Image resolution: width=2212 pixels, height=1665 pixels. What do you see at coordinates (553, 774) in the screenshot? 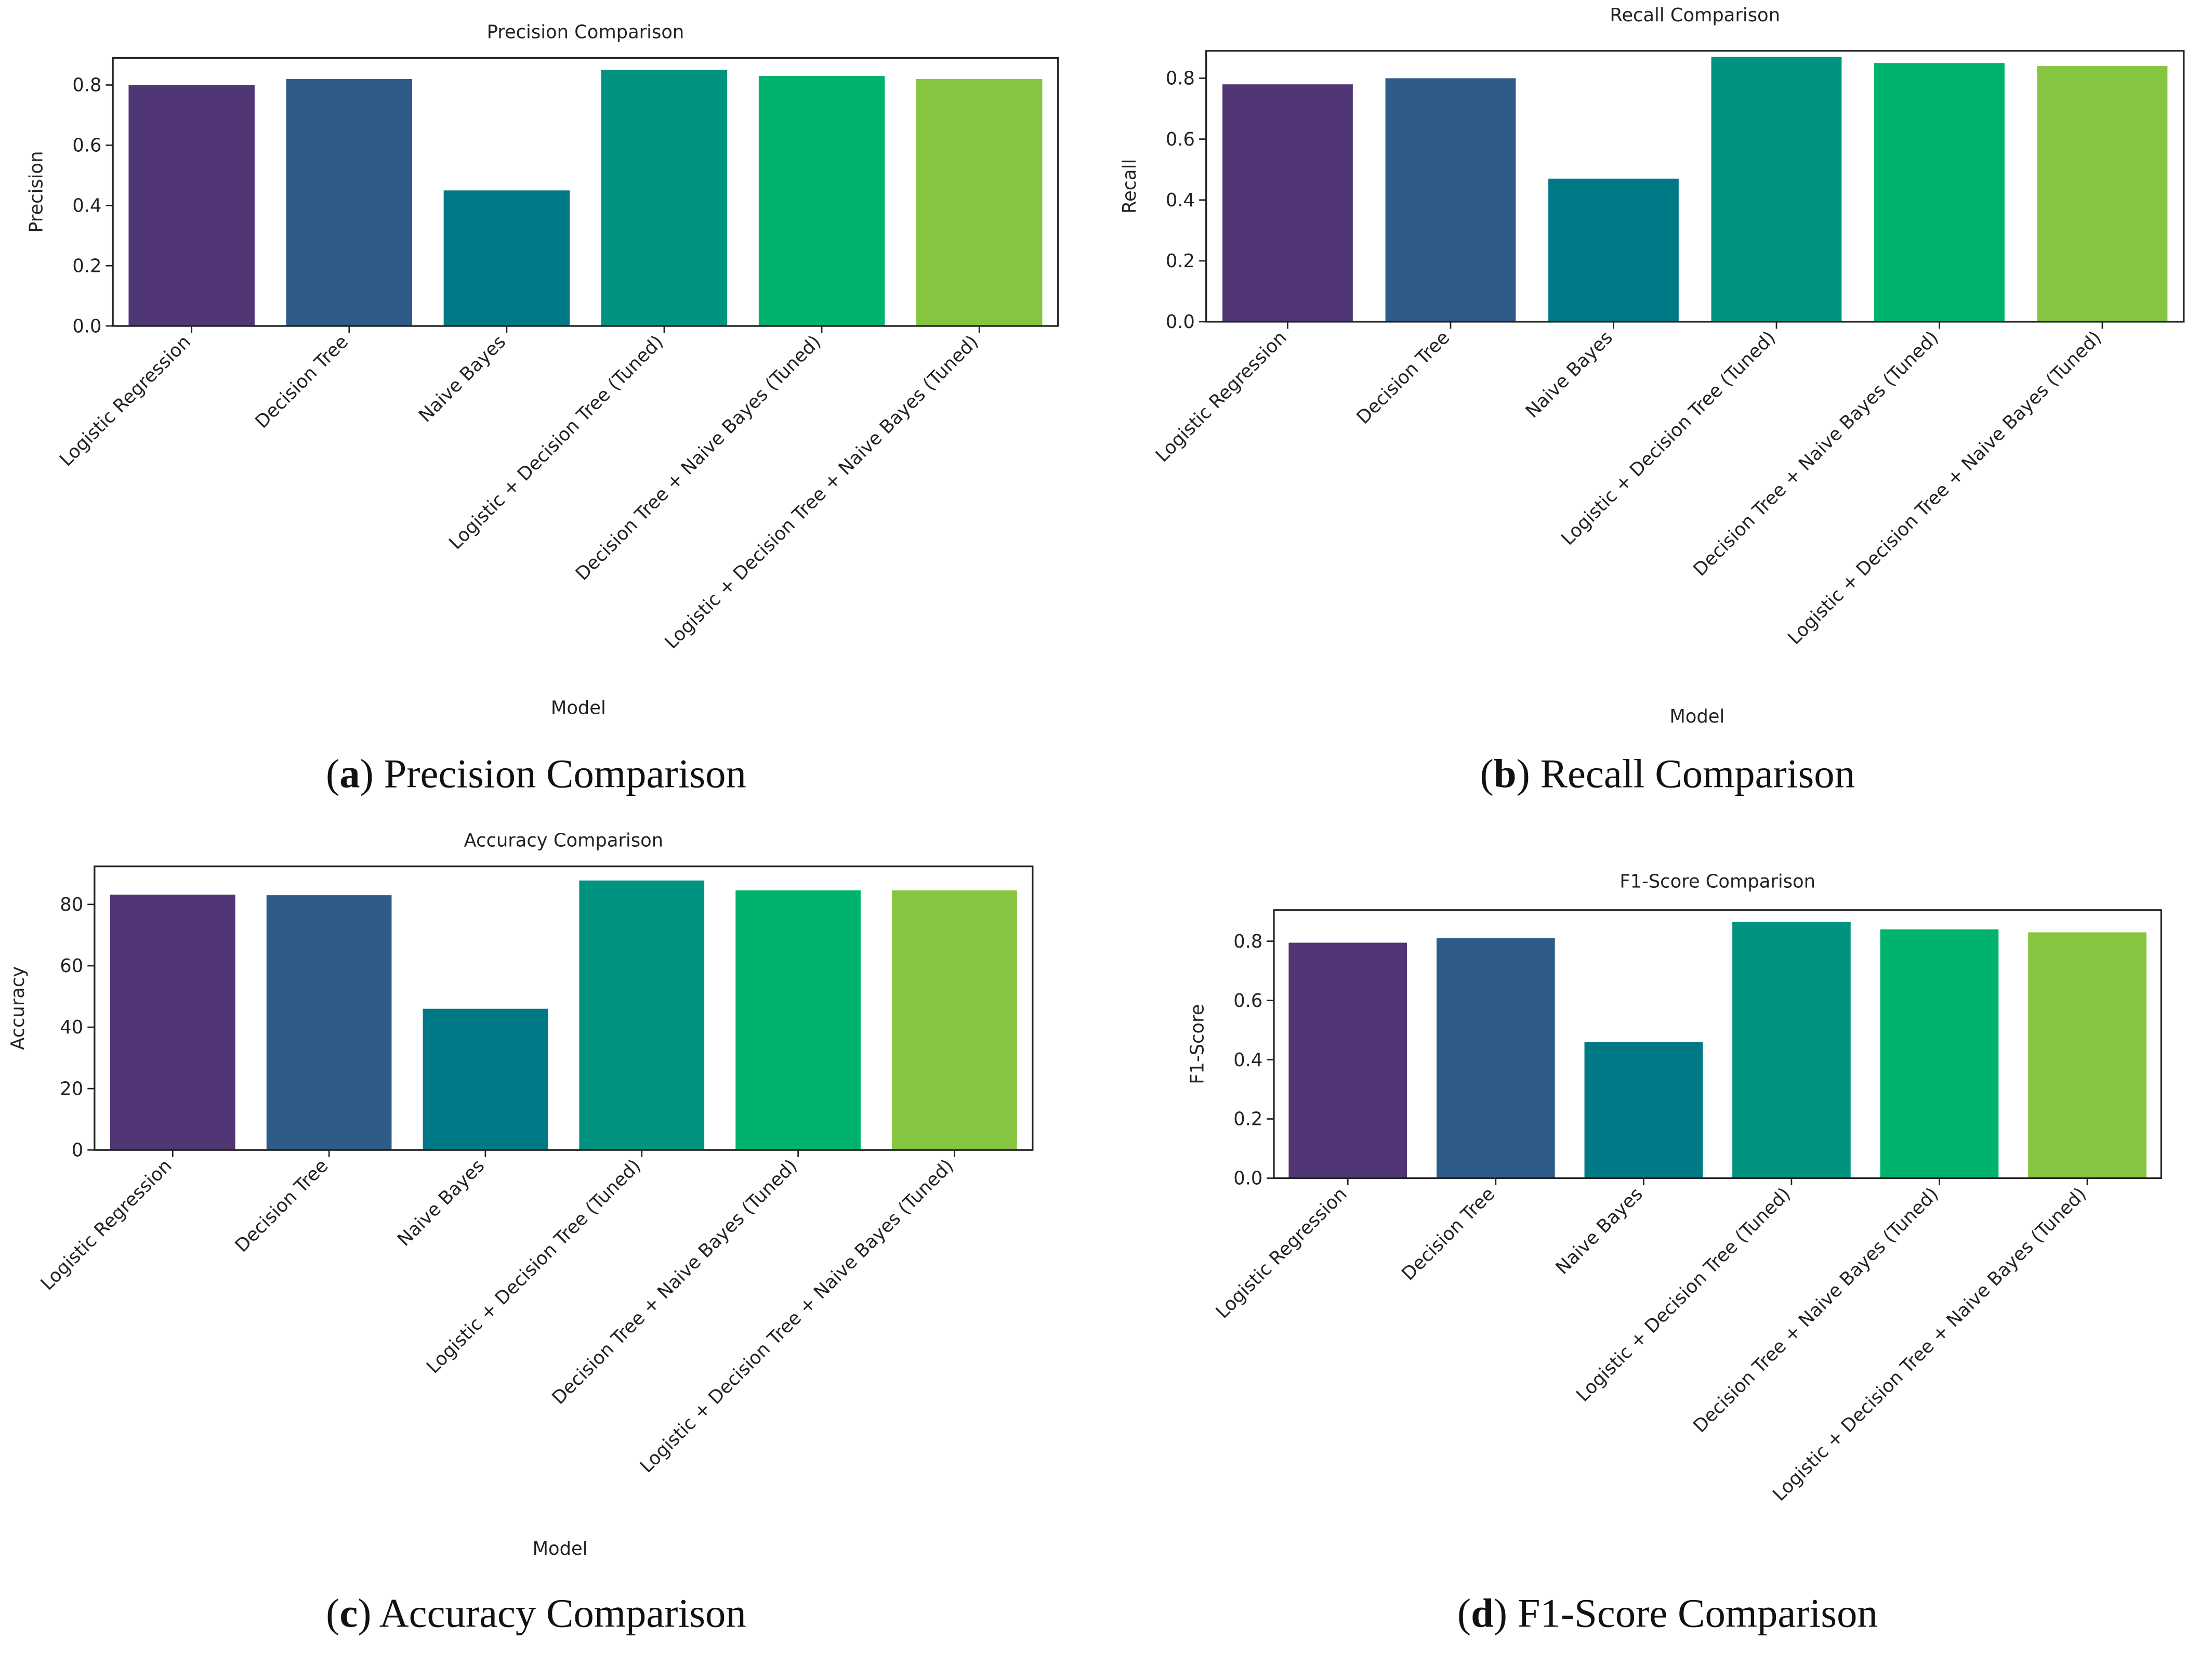
I see `caption-part: ) Precision Comparison` at bounding box center [553, 774].